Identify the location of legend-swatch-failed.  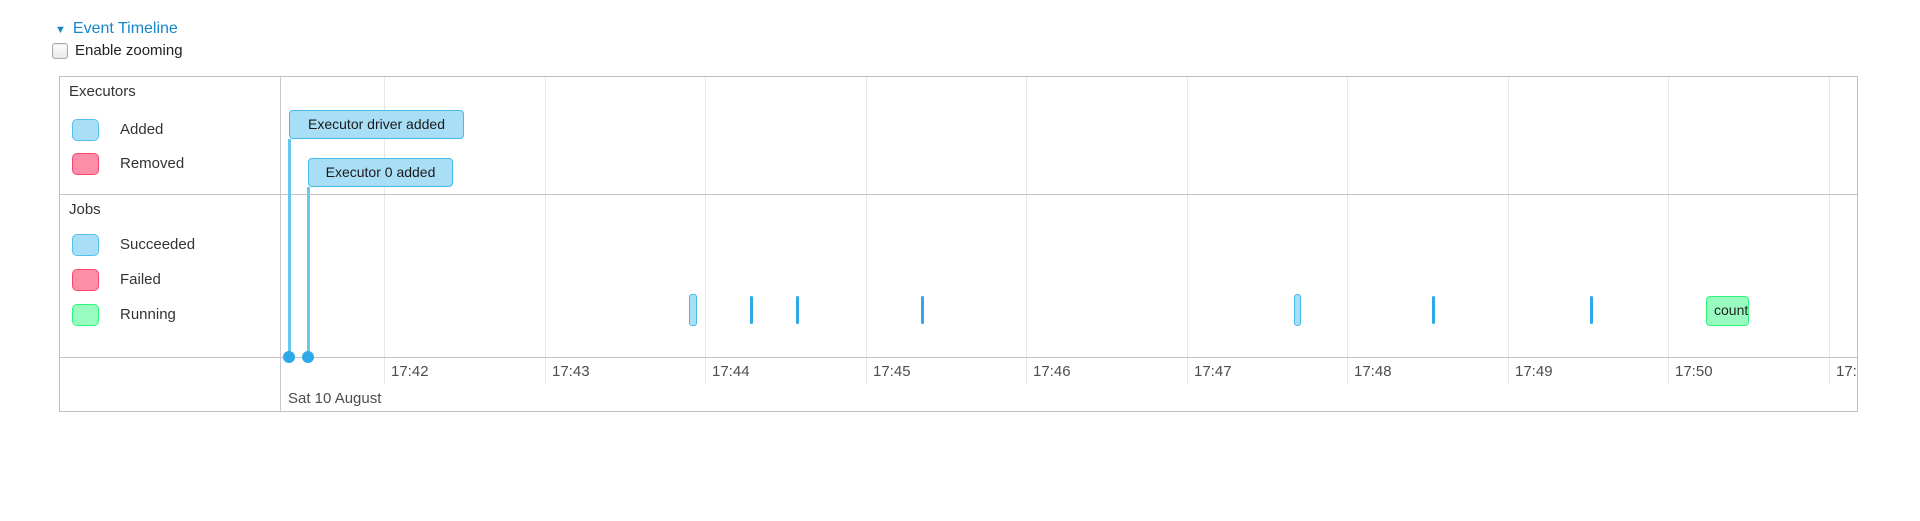
(85, 280).